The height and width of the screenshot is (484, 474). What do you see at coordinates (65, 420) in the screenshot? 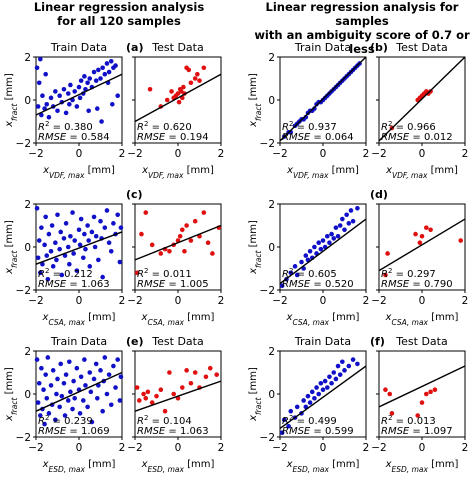
I see `r-squared-label: R2 = 0.239` at bounding box center [65, 420].